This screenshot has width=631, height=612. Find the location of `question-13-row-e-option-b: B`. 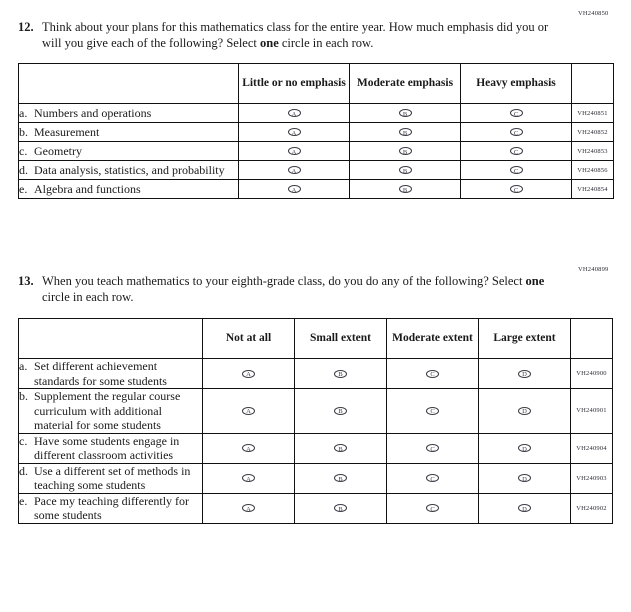

question-13-row-e-option-b: B is located at coordinates (340, 508).